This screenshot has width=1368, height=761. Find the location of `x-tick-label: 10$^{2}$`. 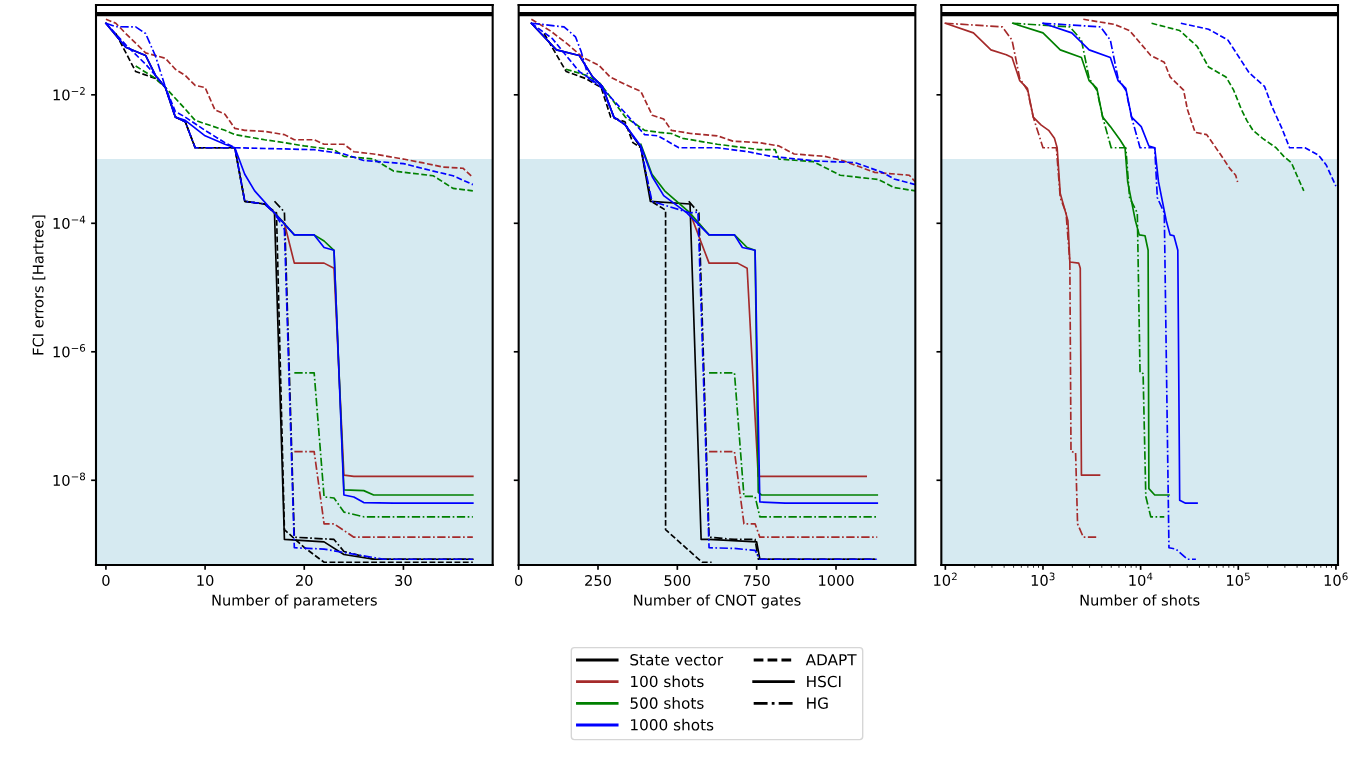

x-tick-label: 10$^{2}$ is located at coordinates (945, 579).